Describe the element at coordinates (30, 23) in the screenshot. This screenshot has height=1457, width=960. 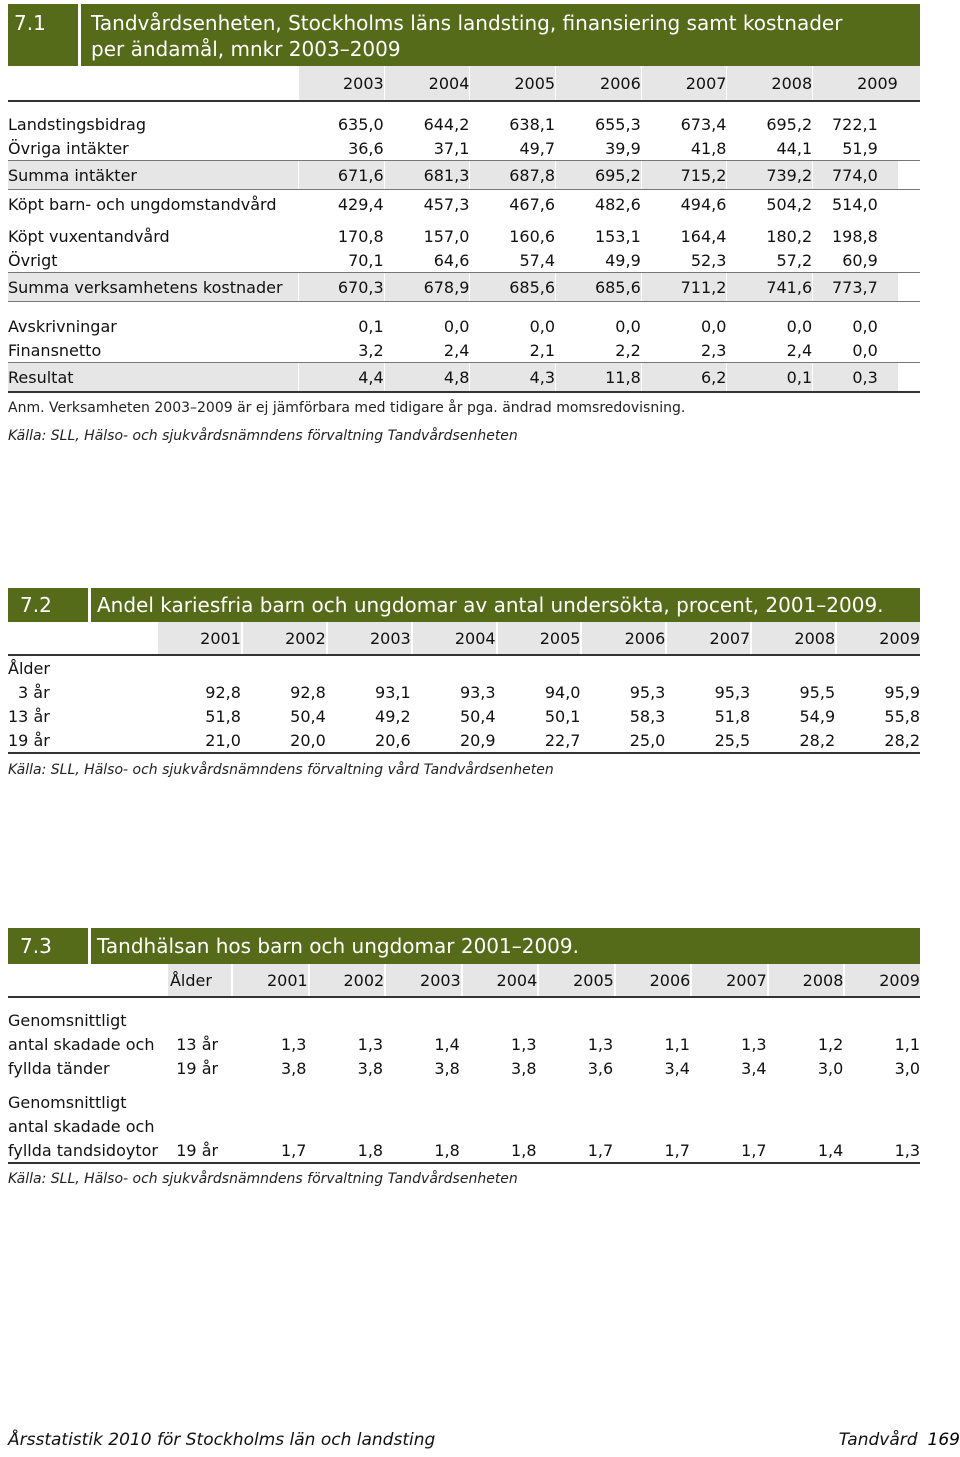
I see `table-number: 7.1` at that location.